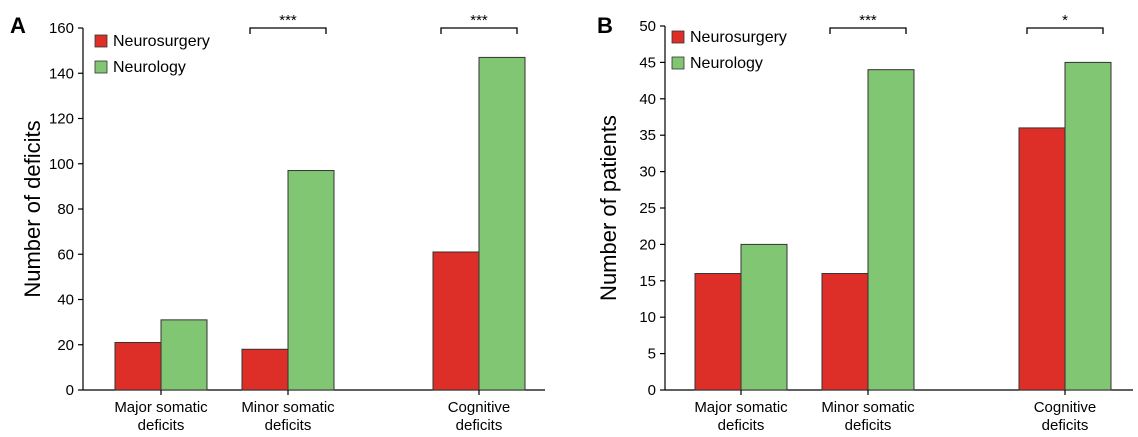  What do you see at coordinates (647, 208) in the screenshot?
I see `y-tick-label: 25` at bounding box center [647, 208].